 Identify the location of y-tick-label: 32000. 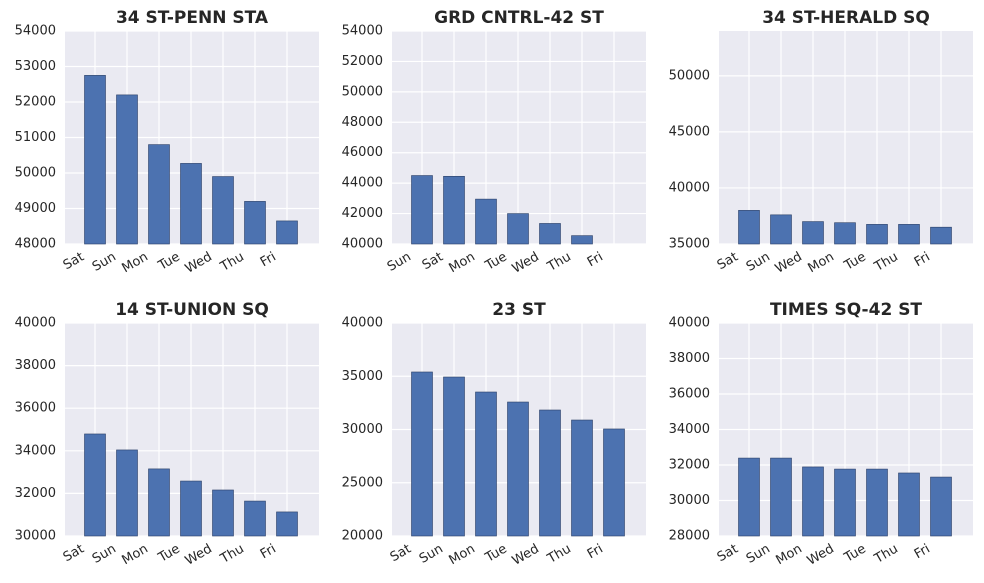
(35, 493).